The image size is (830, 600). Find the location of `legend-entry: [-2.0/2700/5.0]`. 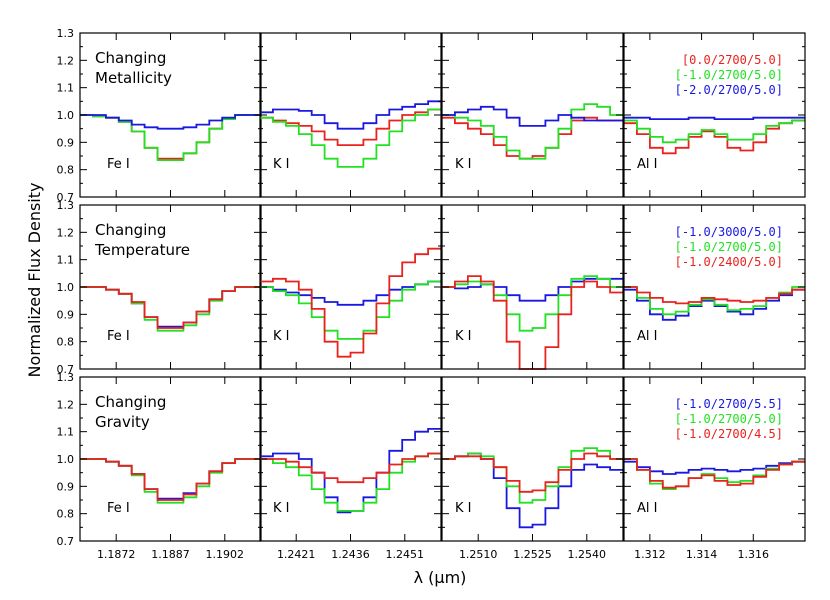

legend-entry: [-2.0/2700/5.0] is located at coordinates (729, 90).